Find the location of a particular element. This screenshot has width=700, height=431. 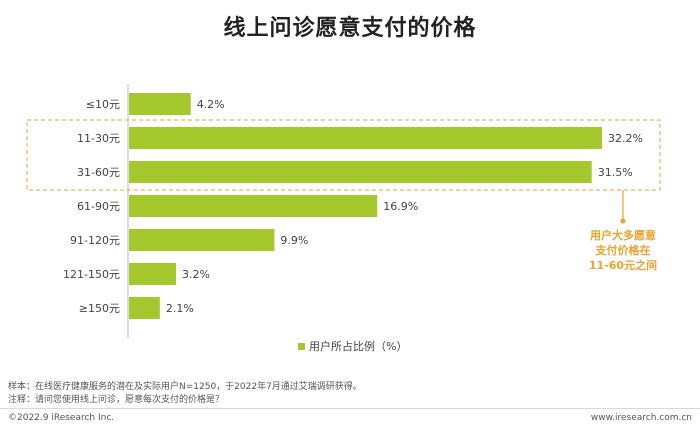

annotation-callout: 用户大多愿意 支付价格在 11-60元之间 is located at coordinates (623, 250).